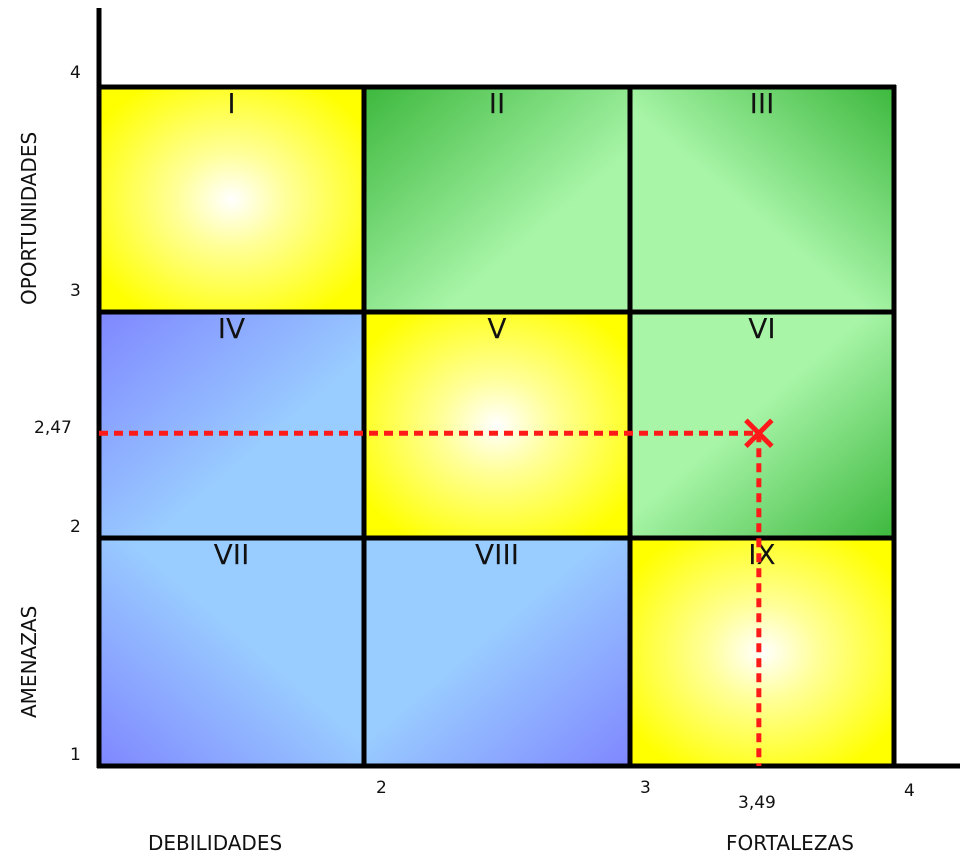 This screenshot has height=855, width=960. What do you see at coordinates (497, 103) in the screenshot?
I see `cell-label-ii: II` at bounding box center [497, 103].